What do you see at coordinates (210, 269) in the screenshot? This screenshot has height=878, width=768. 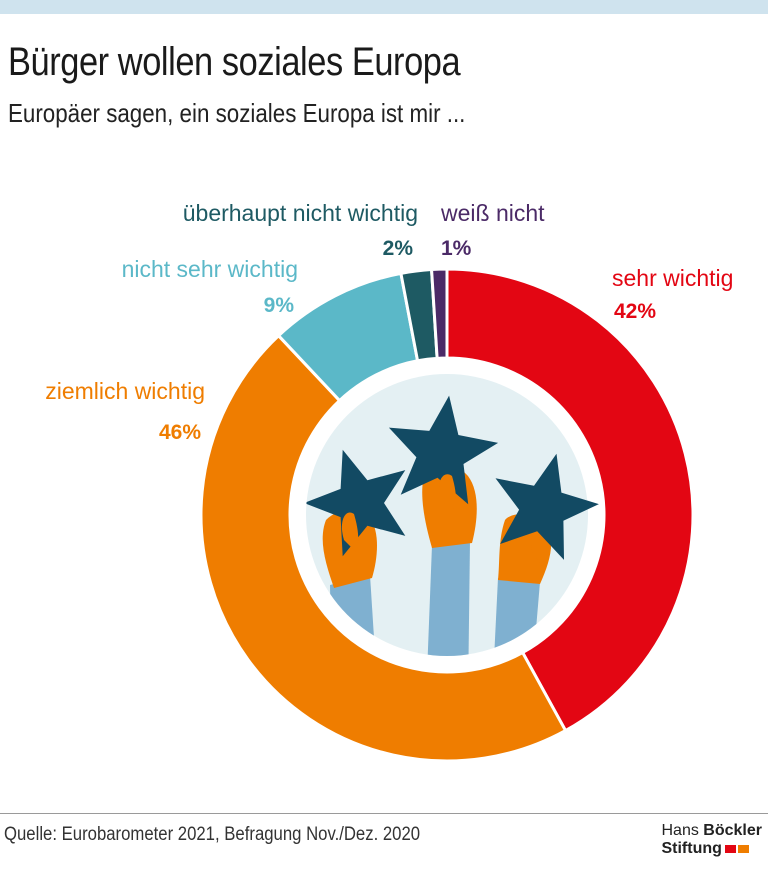 I see `label-category-2: nicht sehr wichtig` at bounding box center [210, 269].